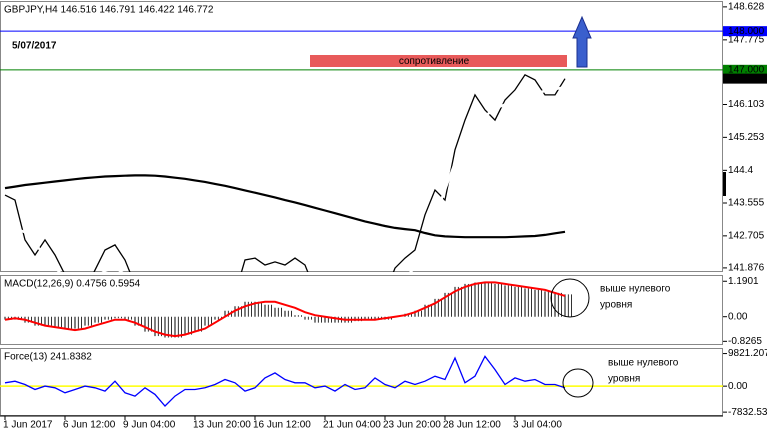 This screenshot has width=767, height=436. Describe the element at coordinates (746, 39) in the screenshot. I see `y-tick-label: 147.775` at that location.